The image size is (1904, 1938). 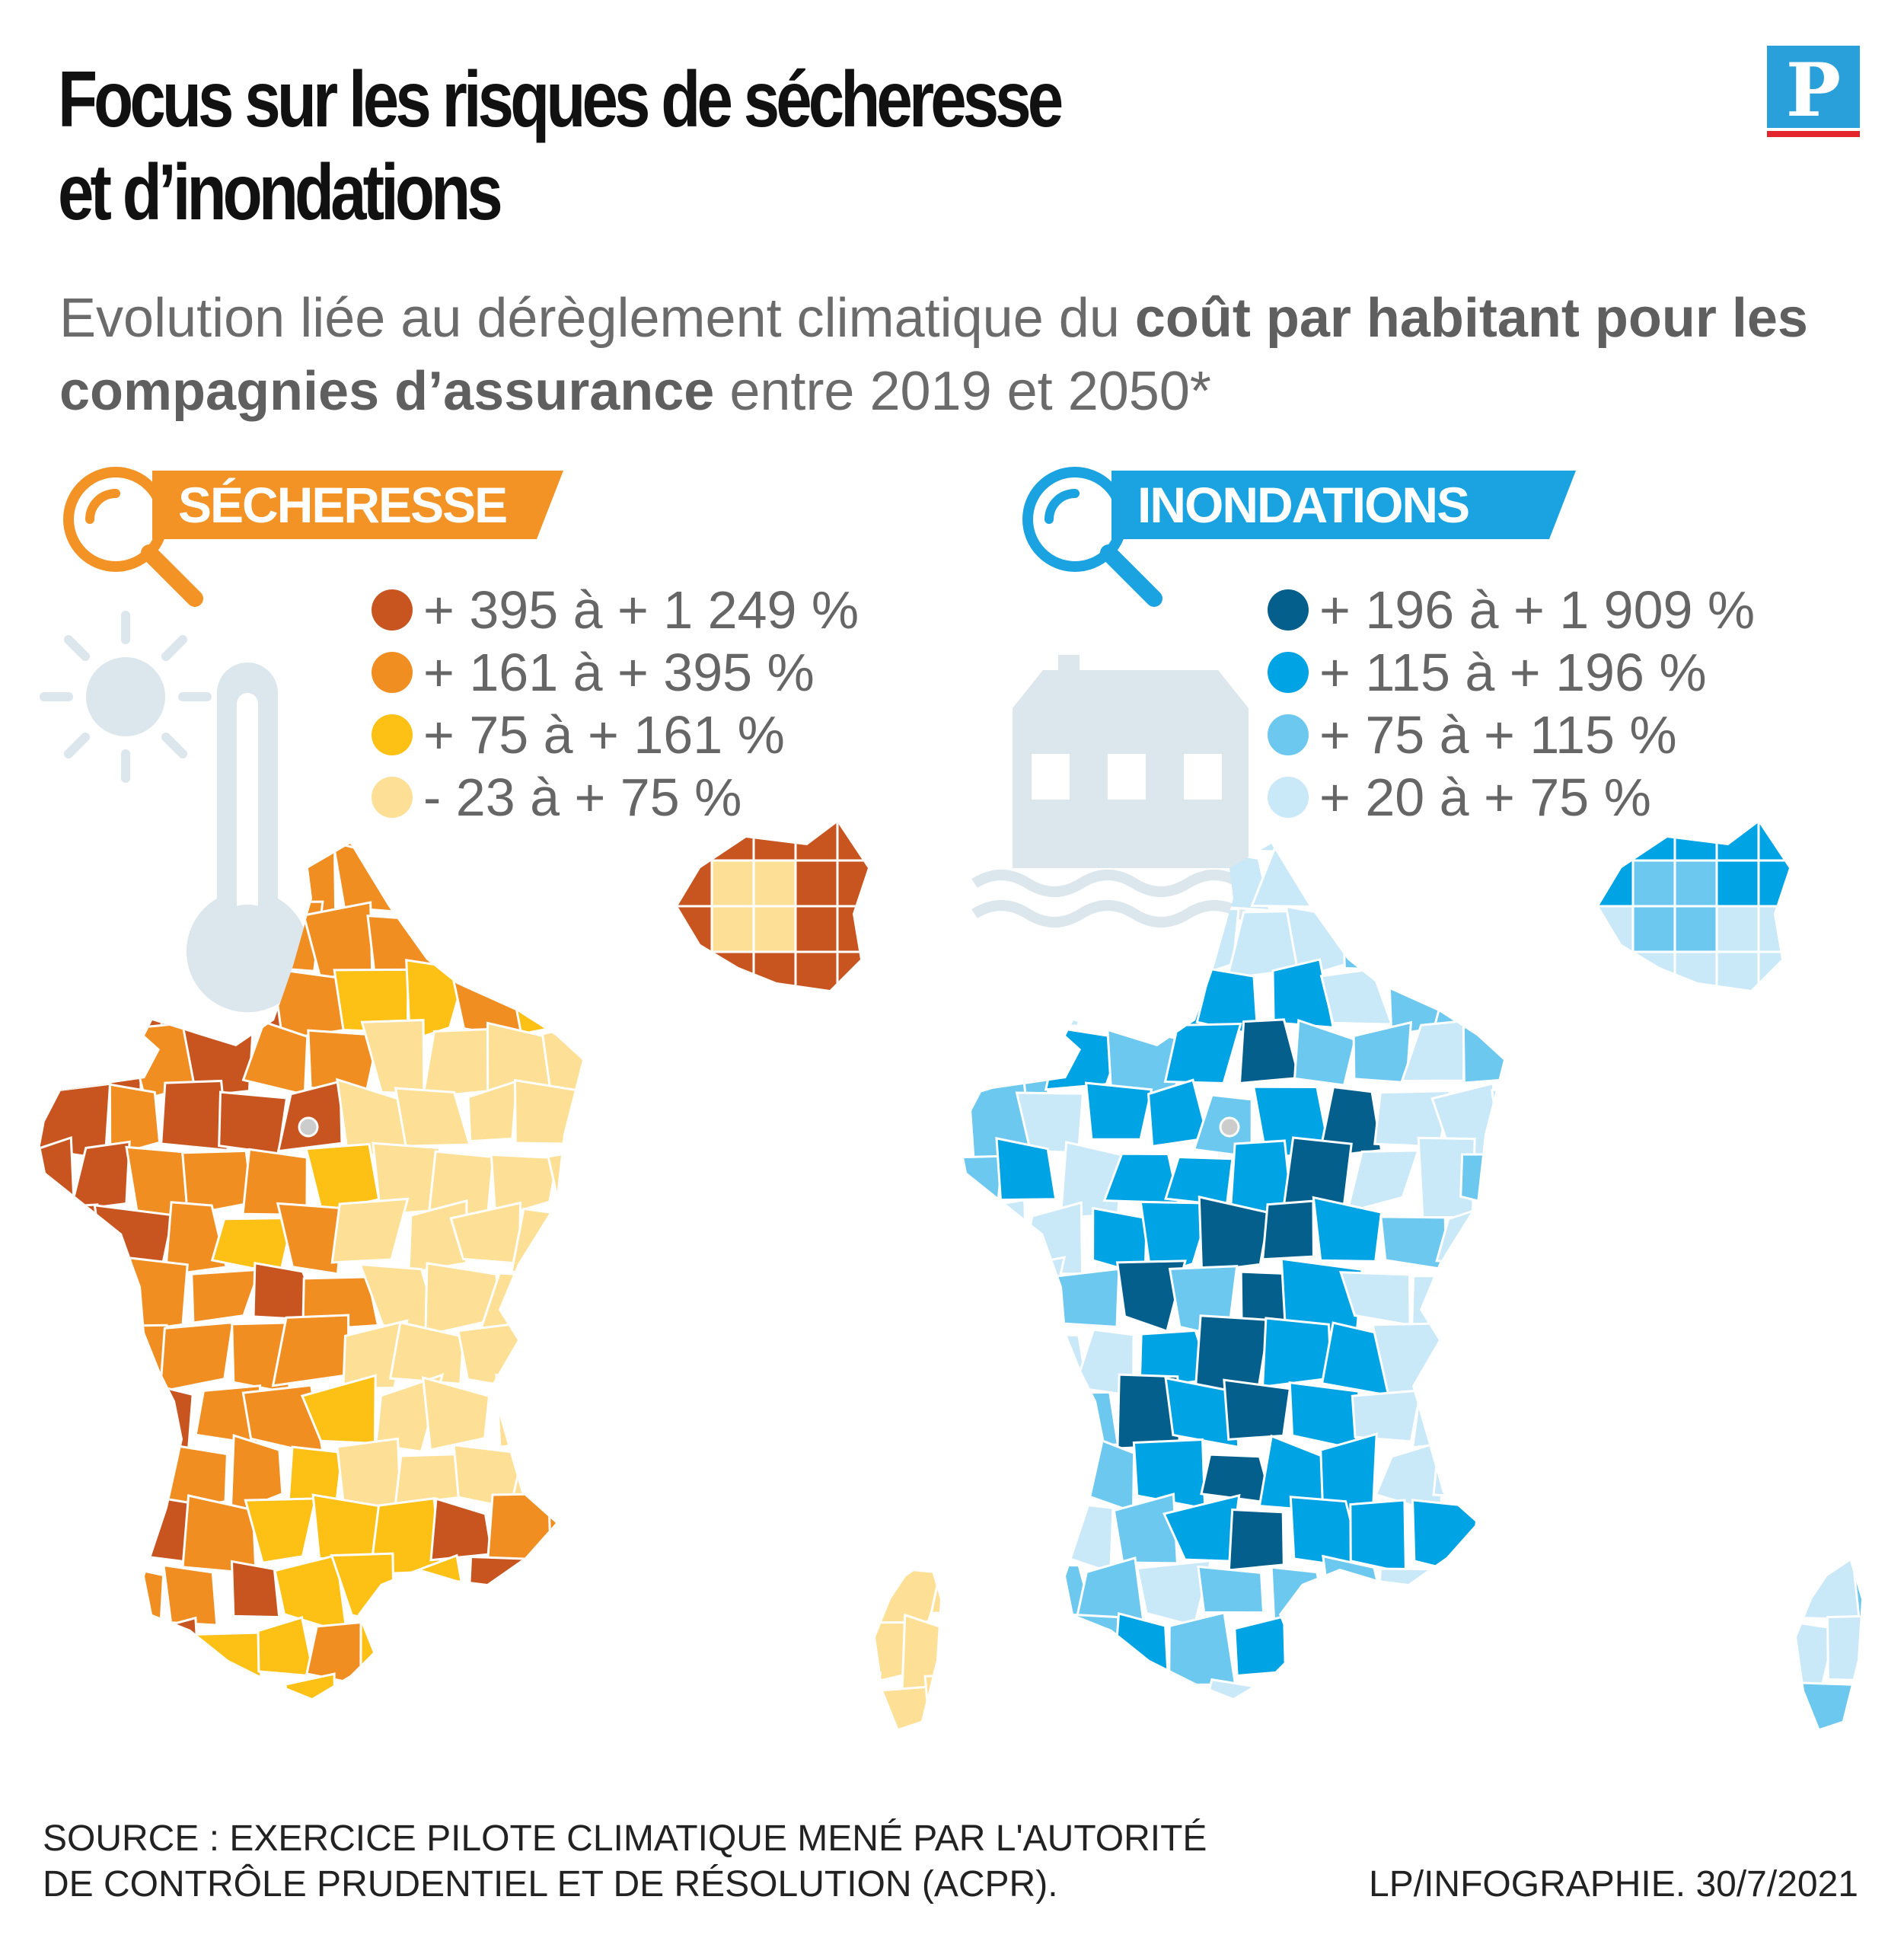 What do you see at coordinates (962, 391) in the screenshot?
I see `subtitle-part-2: entre 2019 et 2050*` at bounding box center [962, 391].